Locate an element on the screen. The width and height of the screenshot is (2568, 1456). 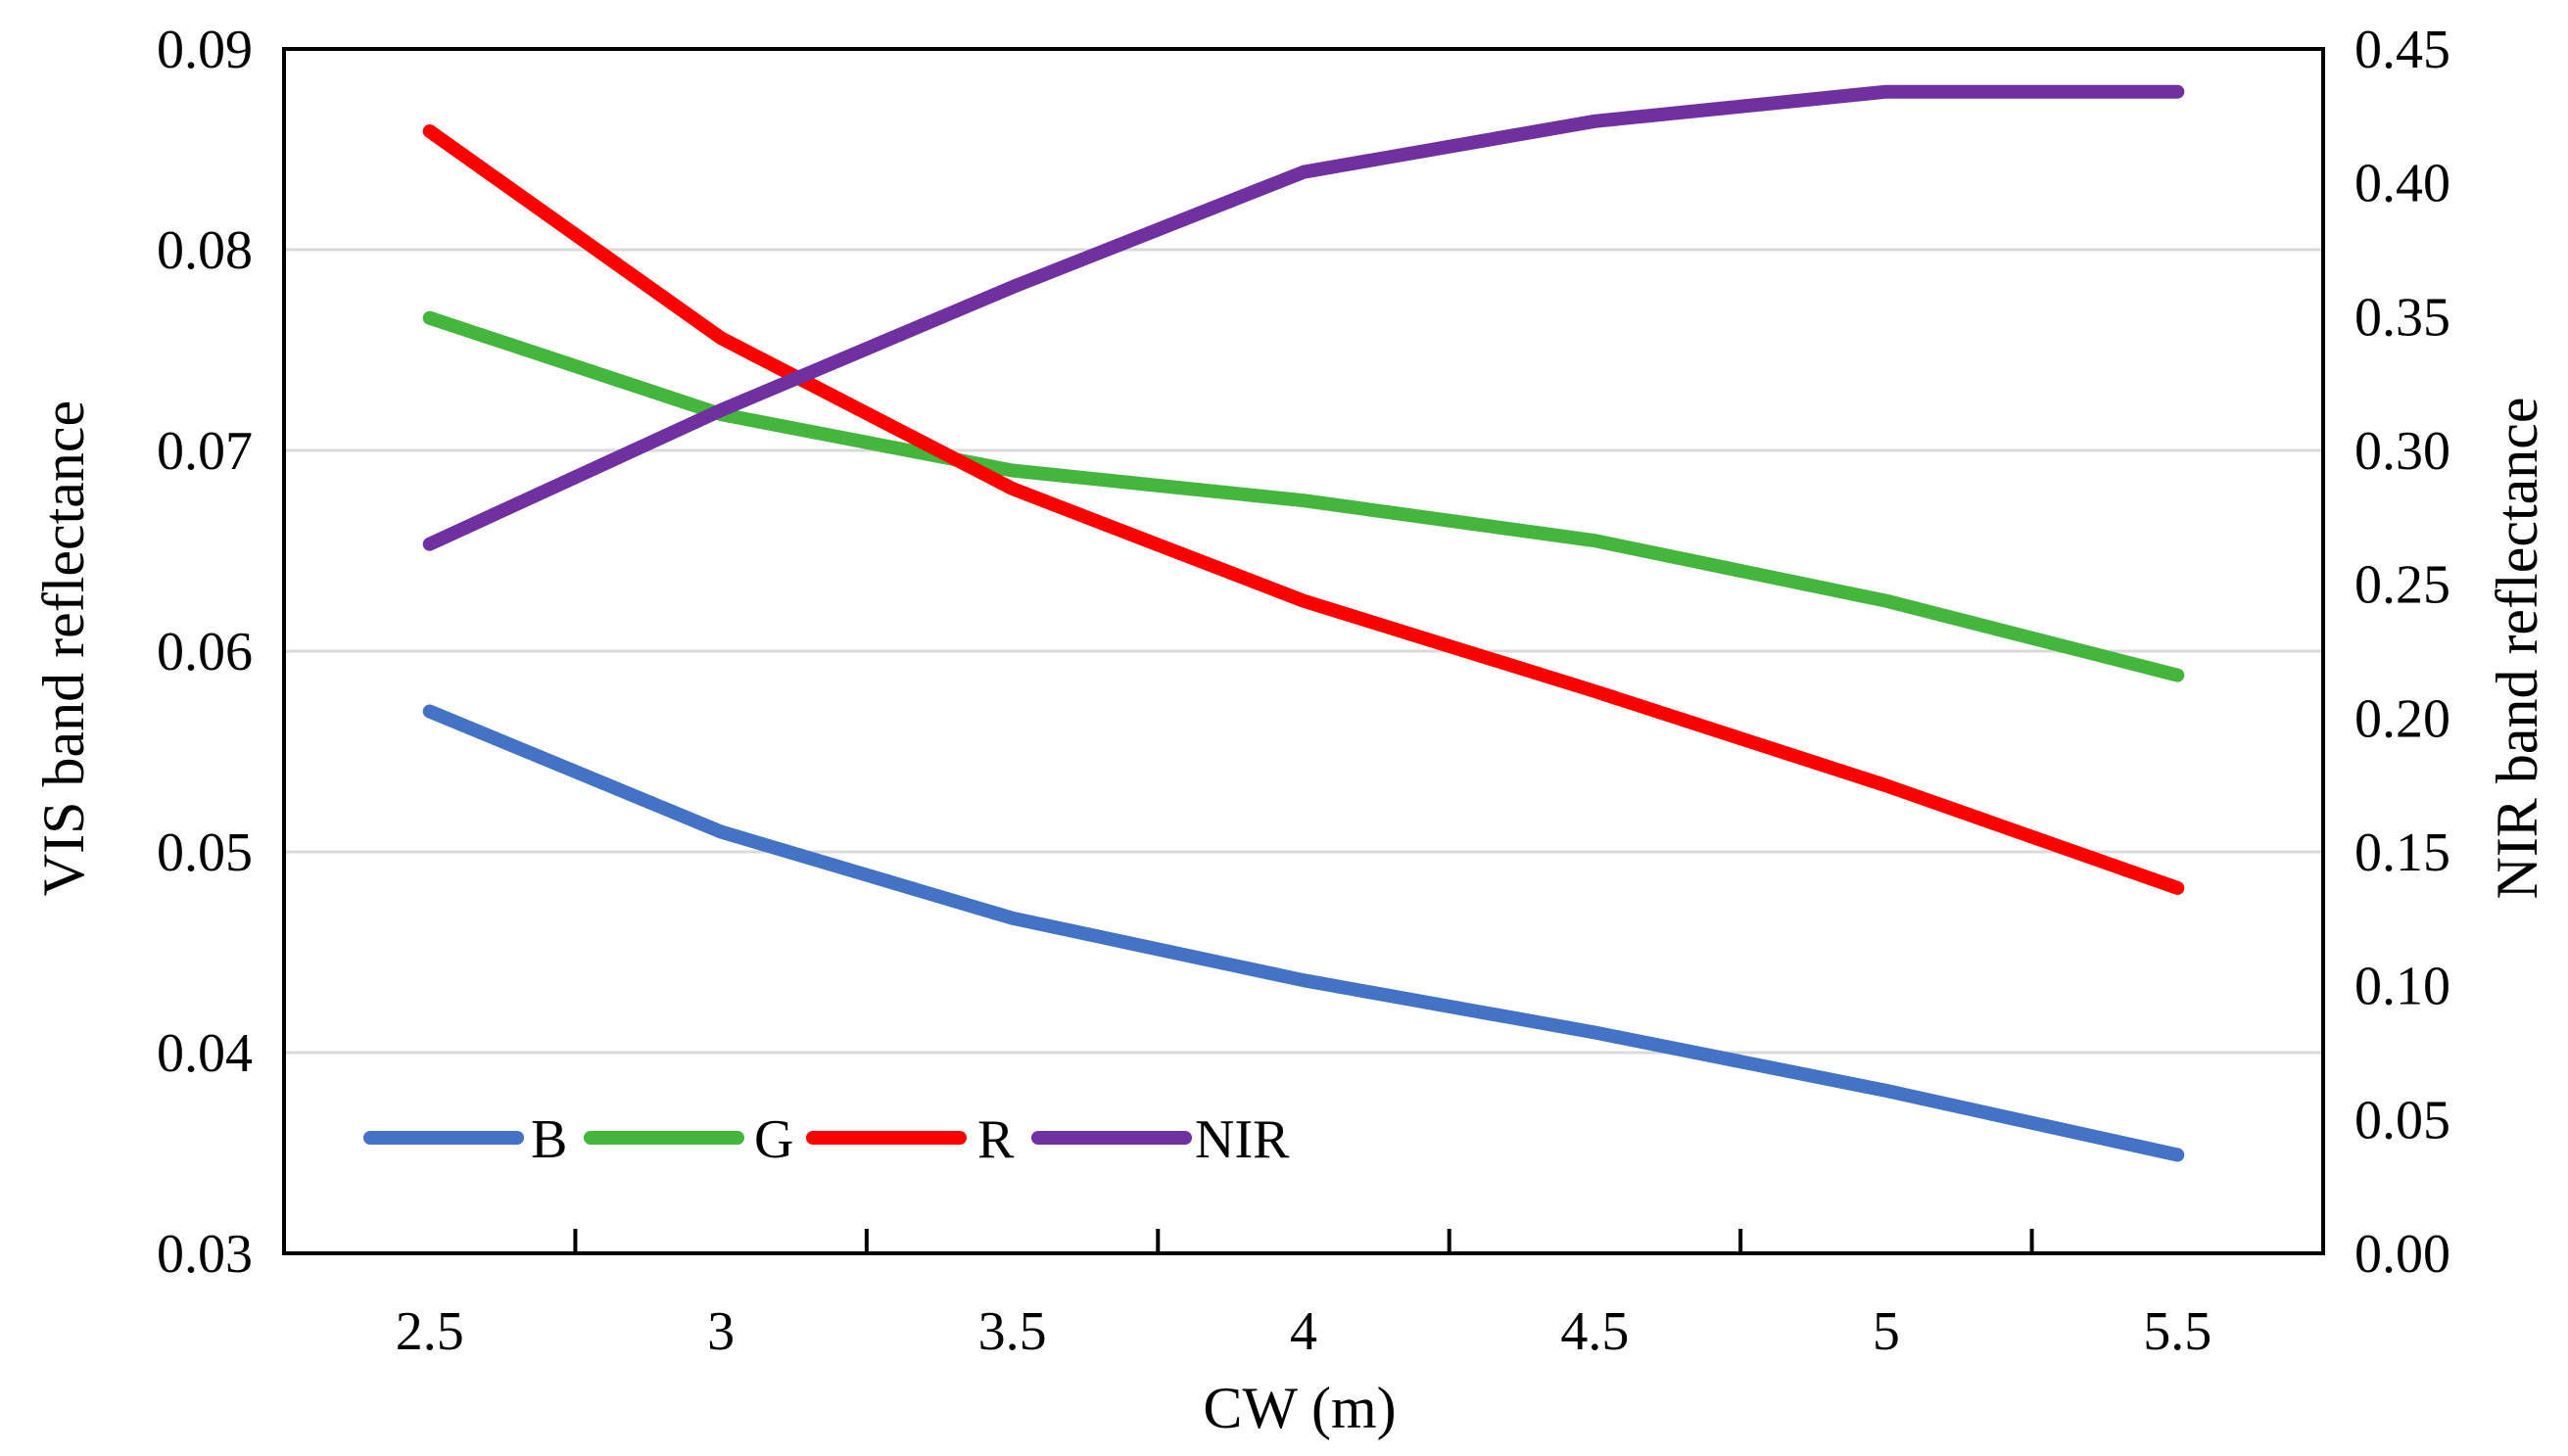
y-left-tick-label: 0.07 is located at coordinates (205, 451).